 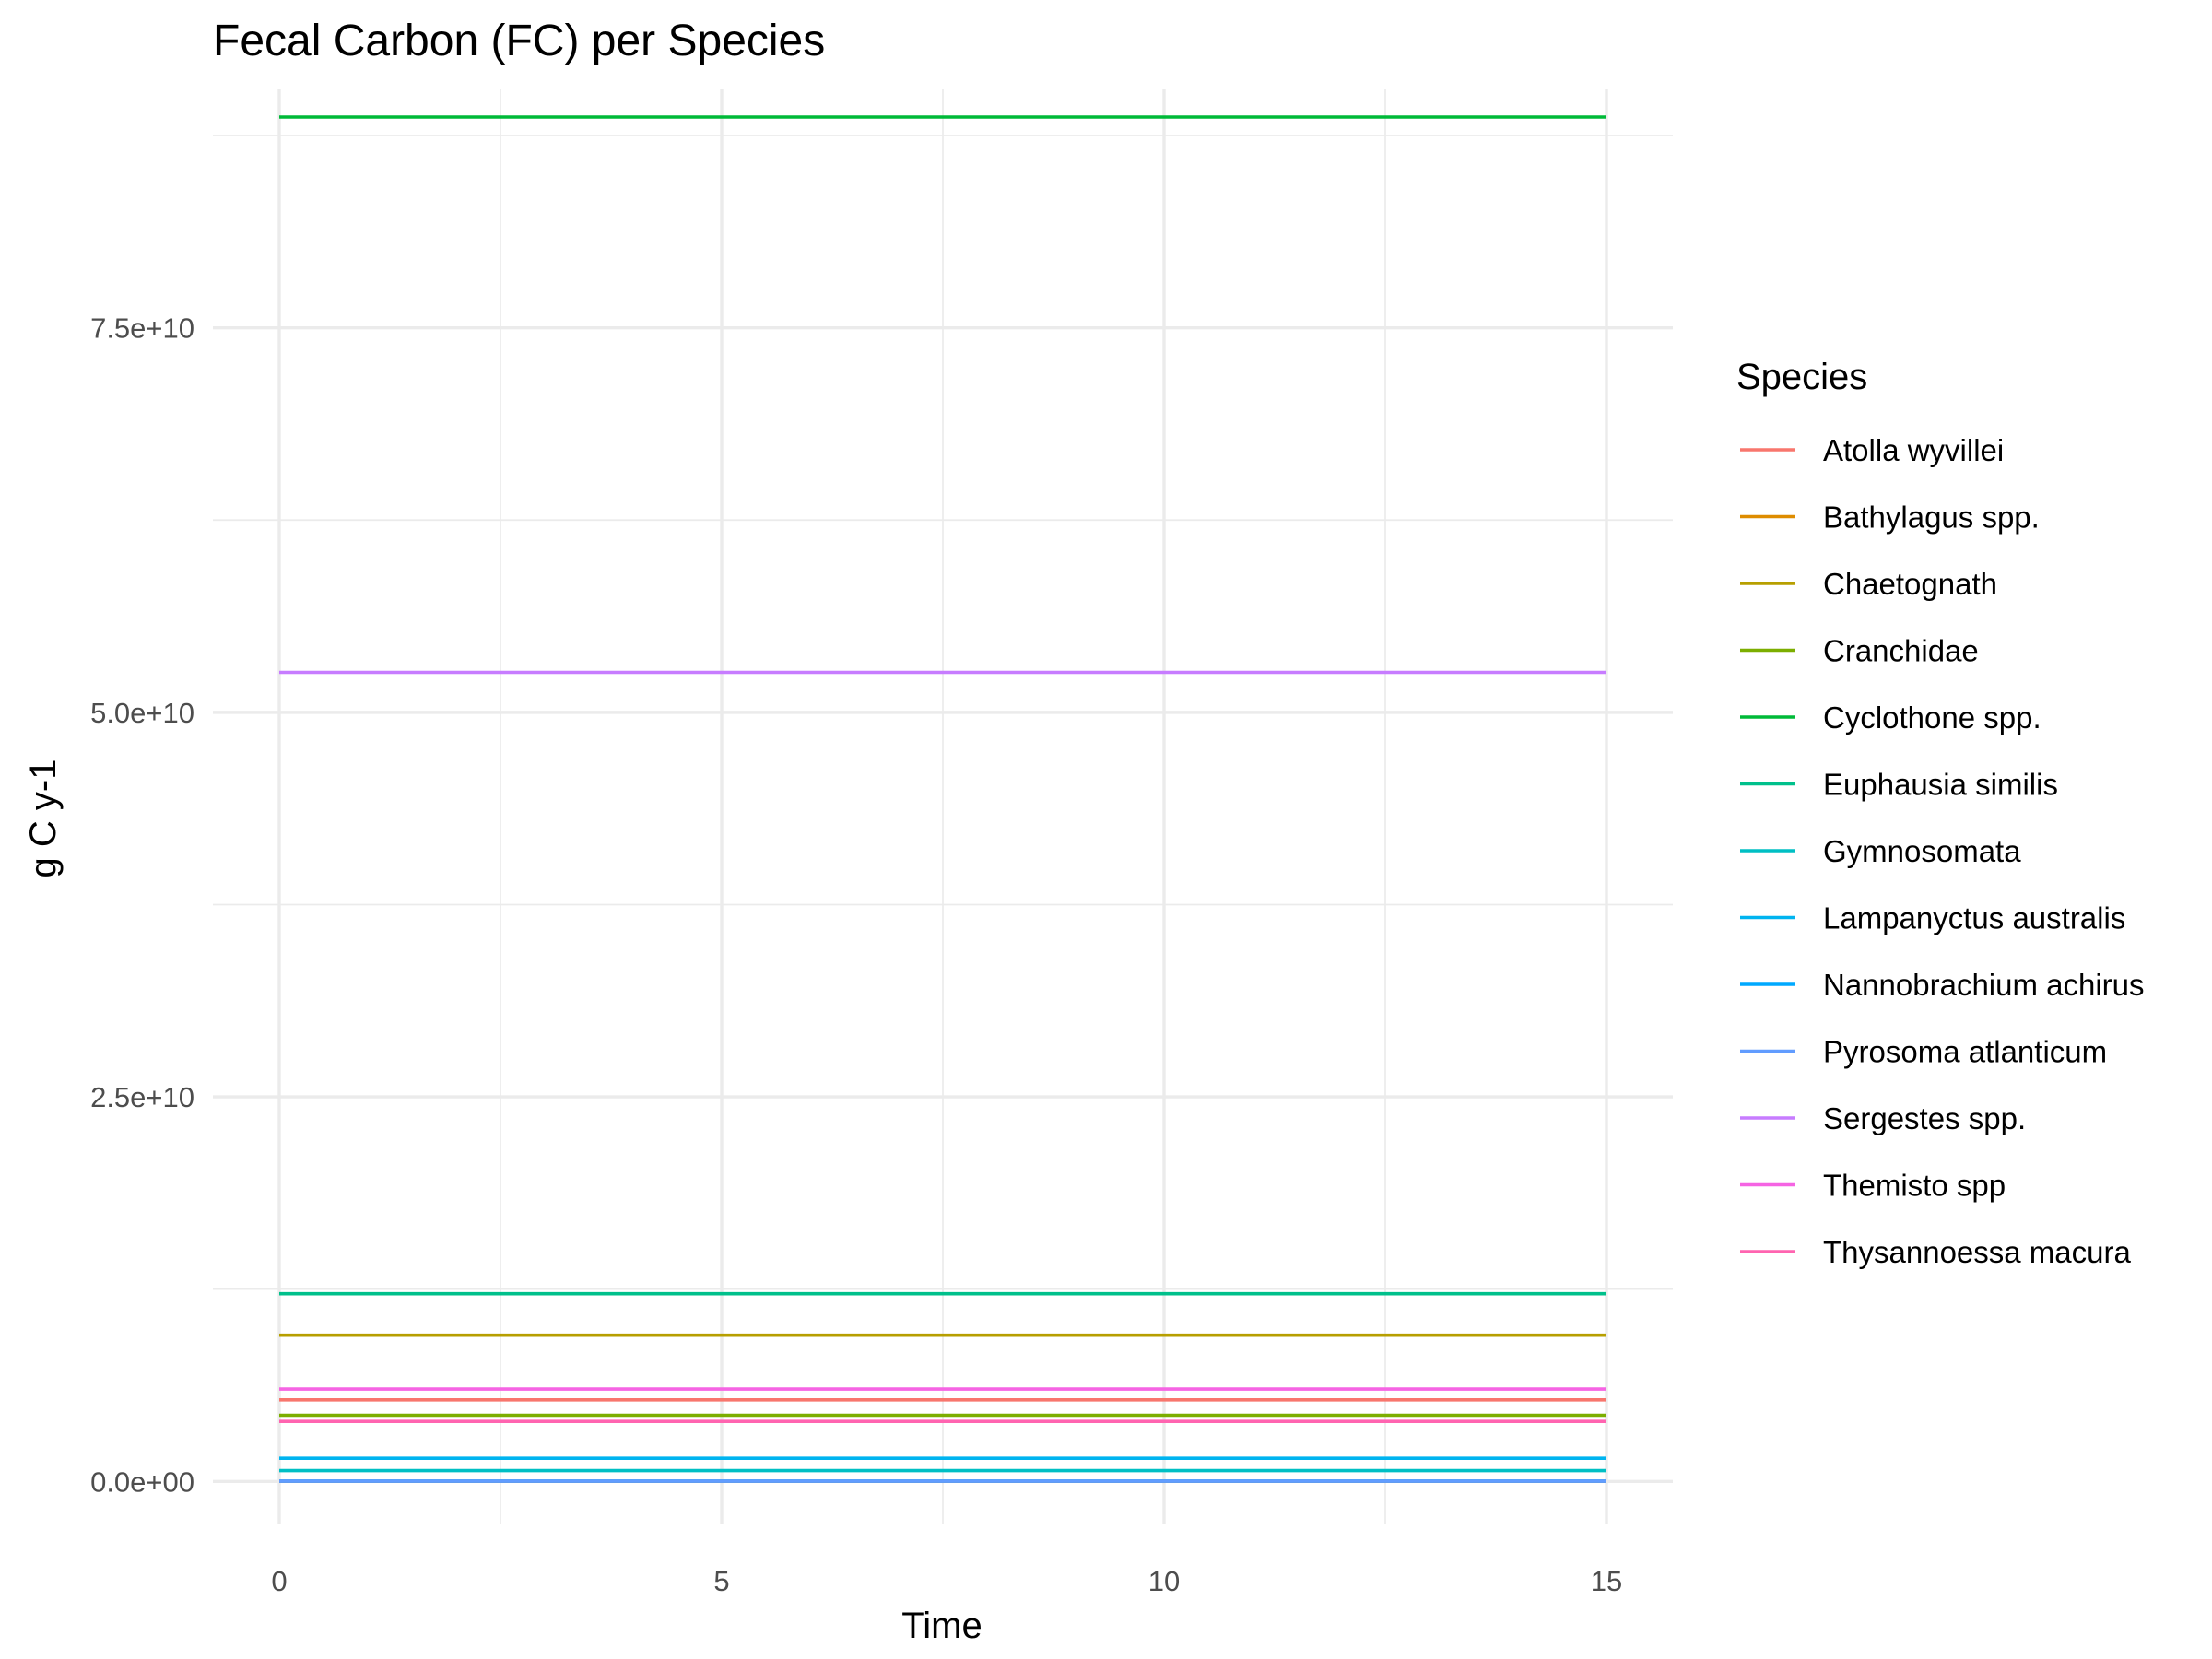 What do you see at coordinates (142, 1097) in the screenshot?
I see `y-tick-label: 2.5e+10` at bounding box center [142, 1097].